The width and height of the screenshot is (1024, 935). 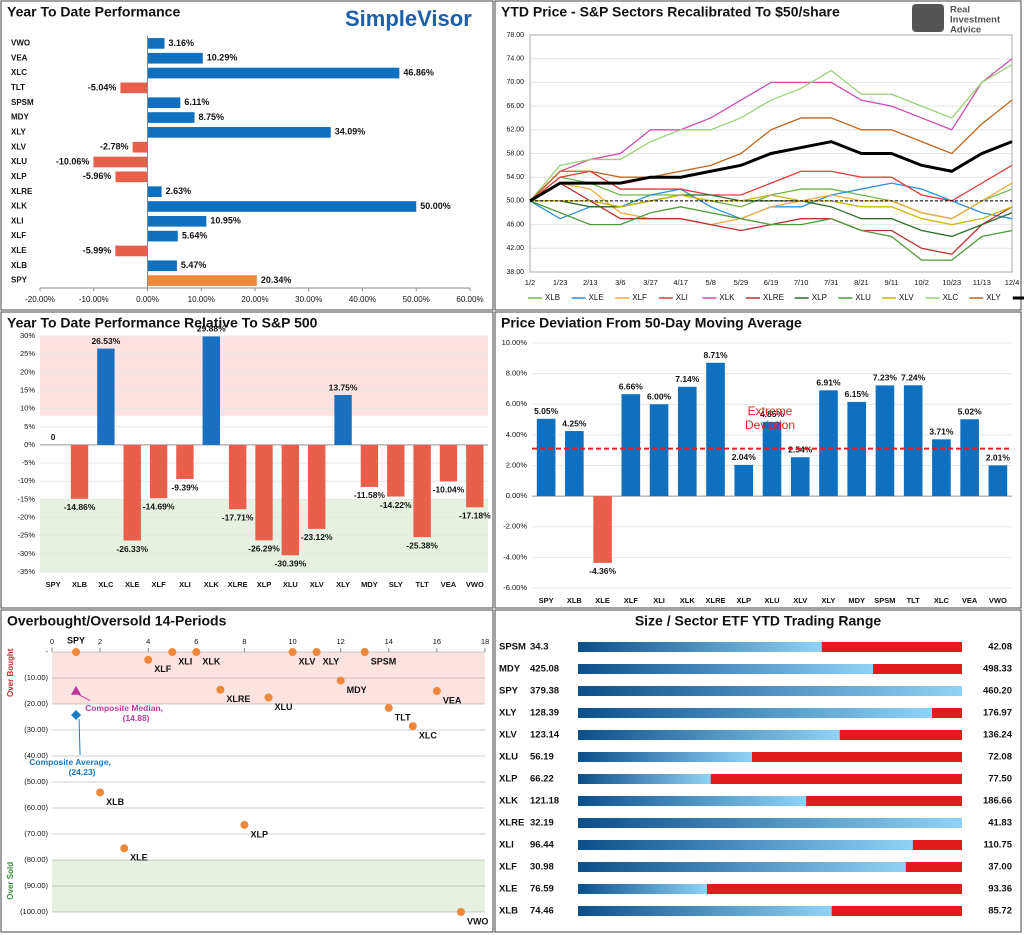 What do you see at coordinates (1000, 823) in the screenshot?
I see `high-label: 41.83` at bounding box center [1000, 823].